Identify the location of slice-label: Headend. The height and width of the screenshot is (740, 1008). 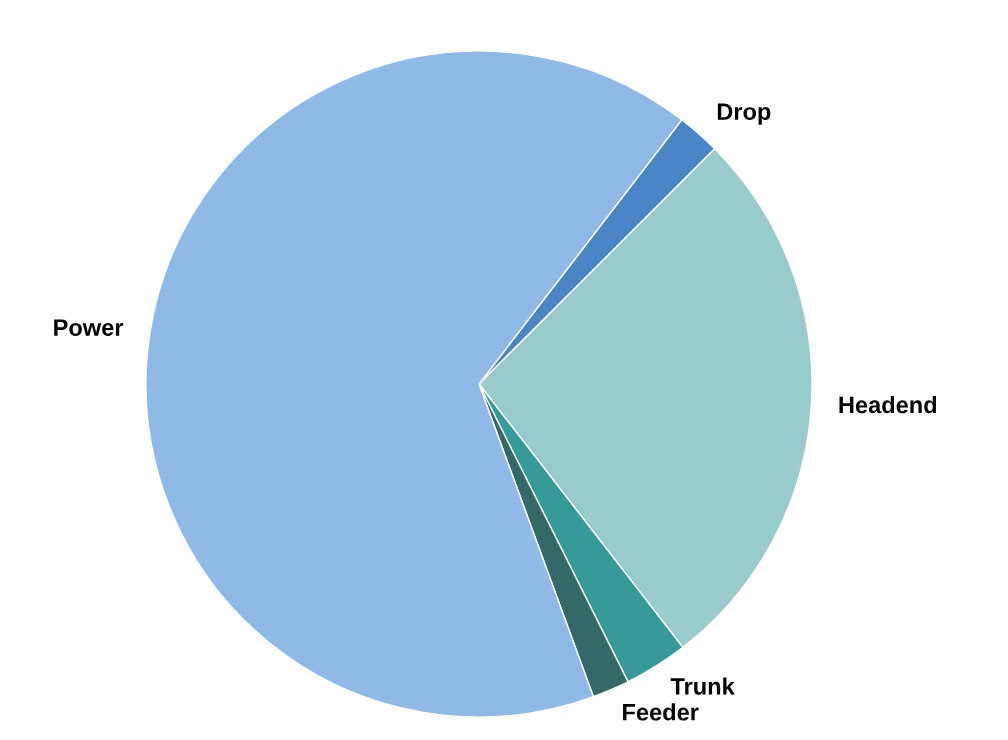
(888, 404).